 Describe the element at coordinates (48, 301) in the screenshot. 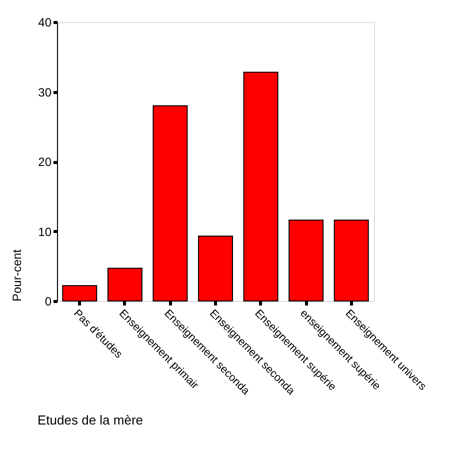

I see `y-tick-label: 0` at that location.